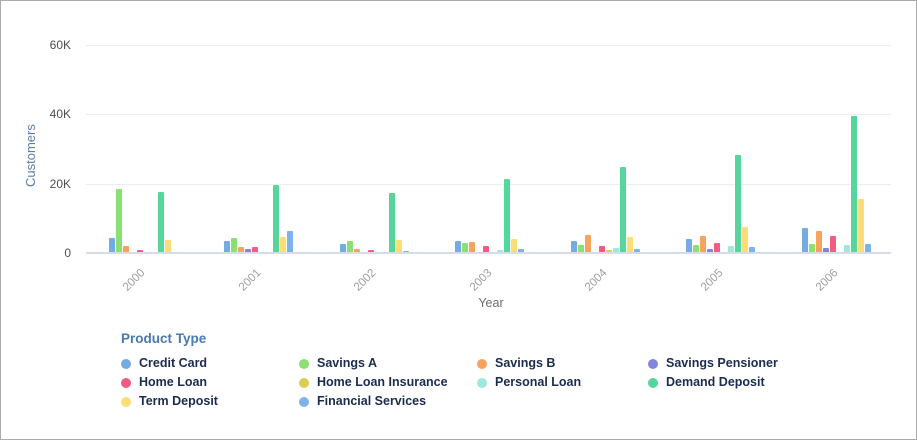 The height and width of the screenshot is (440, 917). What do you see at coordinates (178, 401) in the screenshot?
I see `legend-item-label: Term Deposit` at bounding box center [178, 401].